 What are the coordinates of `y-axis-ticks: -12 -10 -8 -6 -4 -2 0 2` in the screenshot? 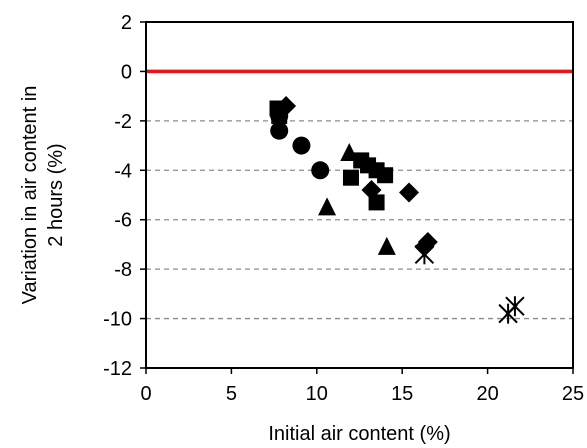 It's located at (124, 196).